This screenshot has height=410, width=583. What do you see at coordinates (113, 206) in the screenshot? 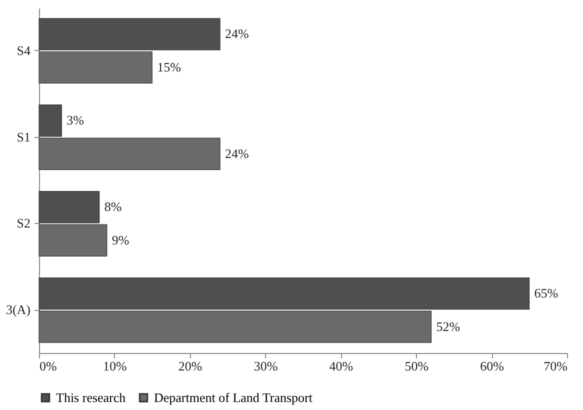
I see `data-label: 8%` at bounding box center [113, 206].